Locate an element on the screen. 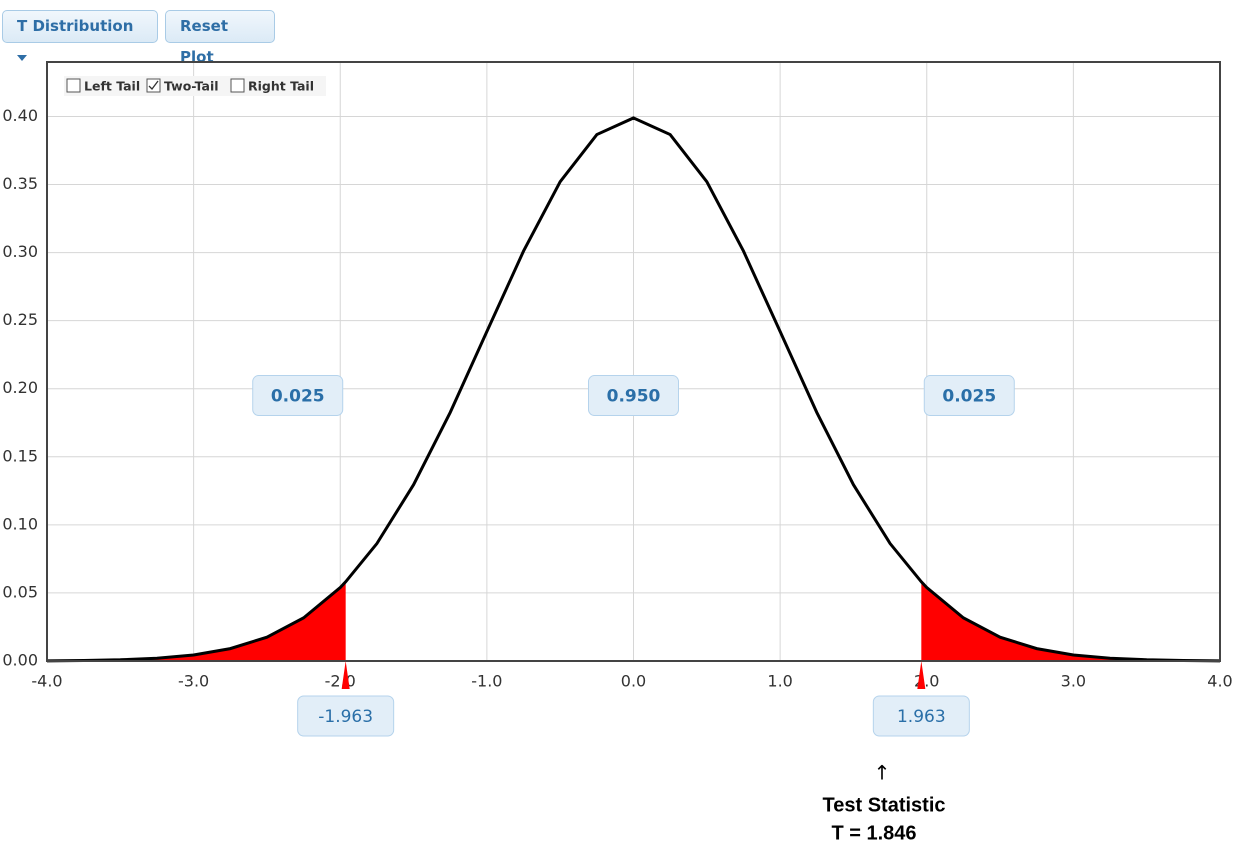 This screenshot has height=847, width=1236. right-tail-area is located at coordinates (1070, 621).